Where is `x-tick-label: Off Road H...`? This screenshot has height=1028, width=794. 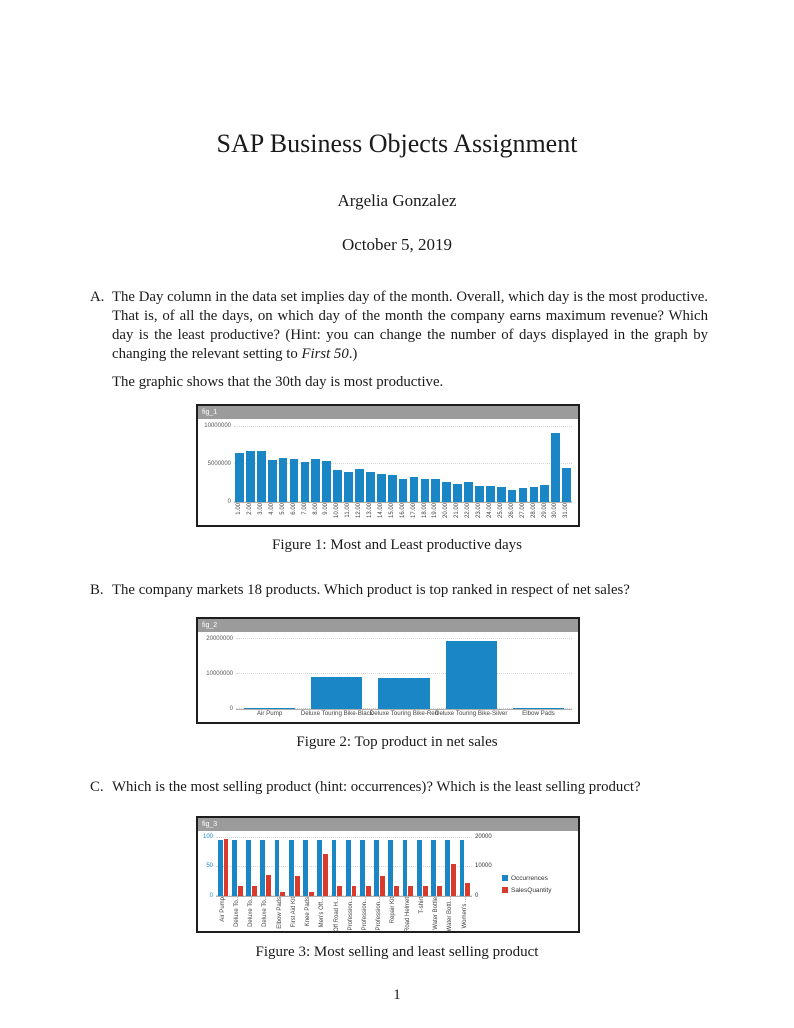 x-tick-label: Off Road H... is located at coordinates (337, 914).